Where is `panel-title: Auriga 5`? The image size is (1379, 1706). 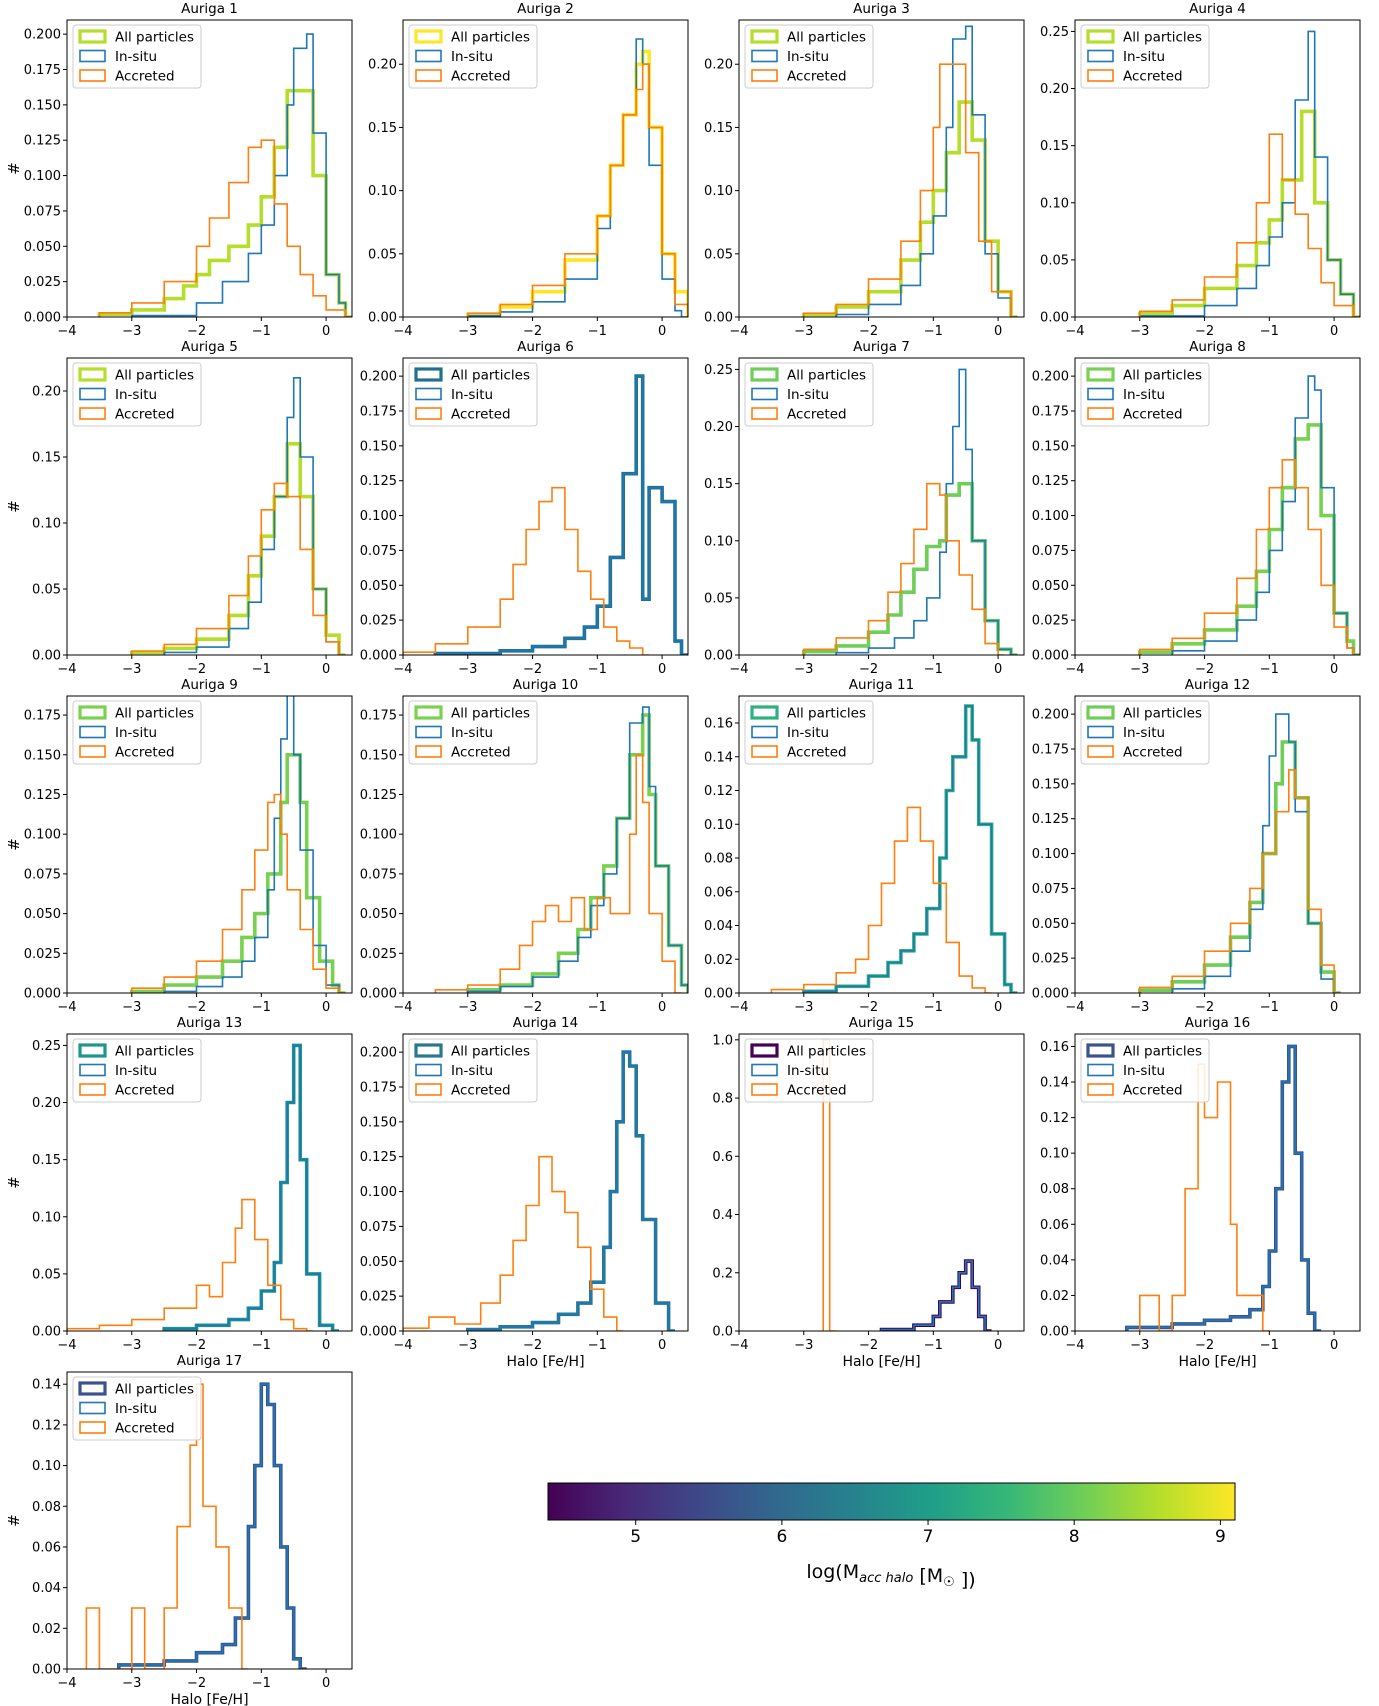 panel-title: Auriga 5 is located at coordinates (209, 347).